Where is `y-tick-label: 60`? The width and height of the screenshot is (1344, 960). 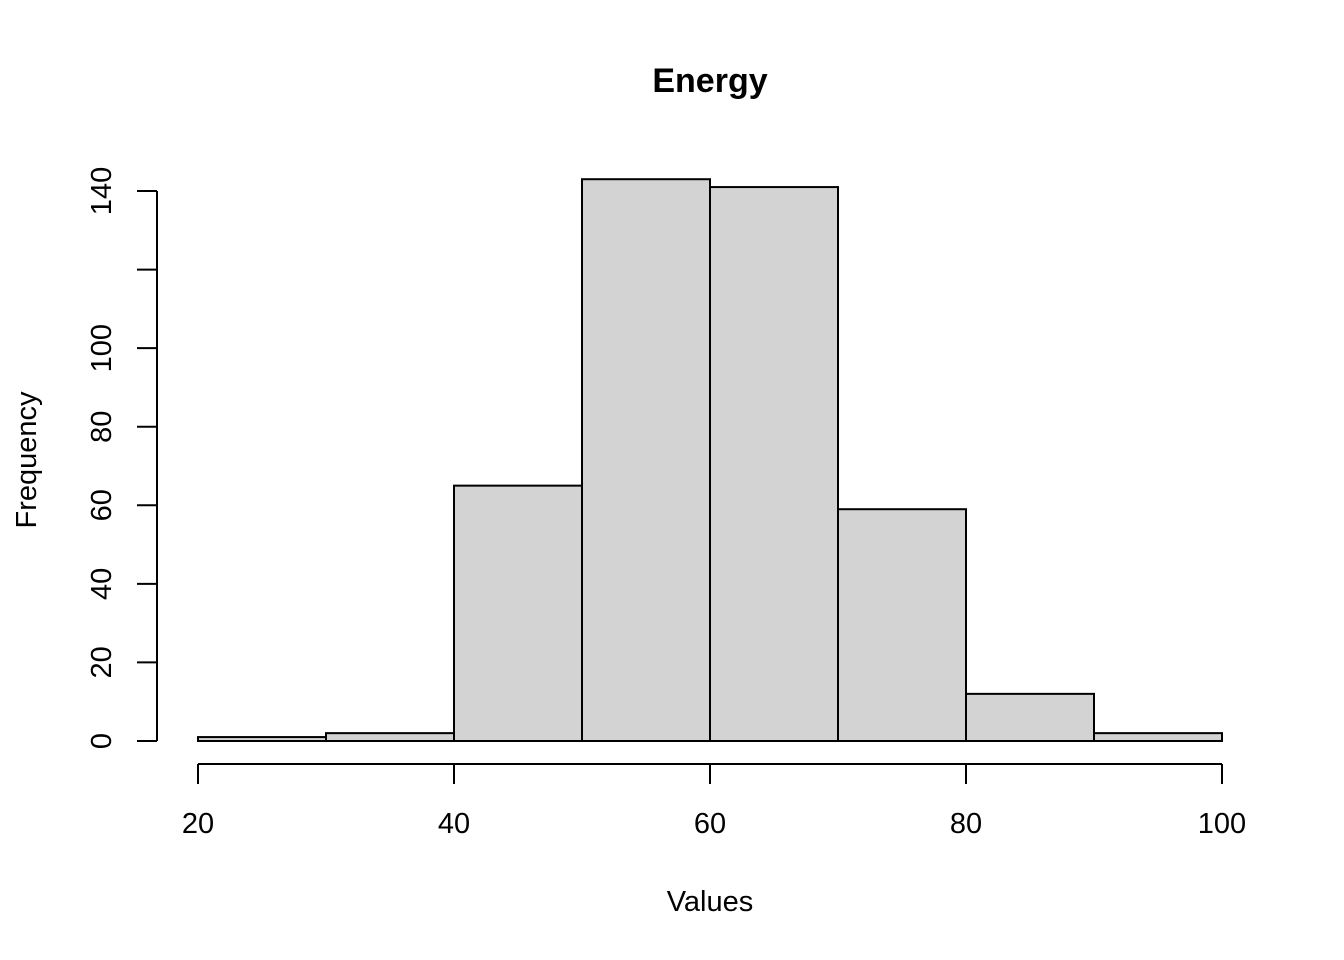
y-tick-label: 60 is located at coordinates (102, 505).